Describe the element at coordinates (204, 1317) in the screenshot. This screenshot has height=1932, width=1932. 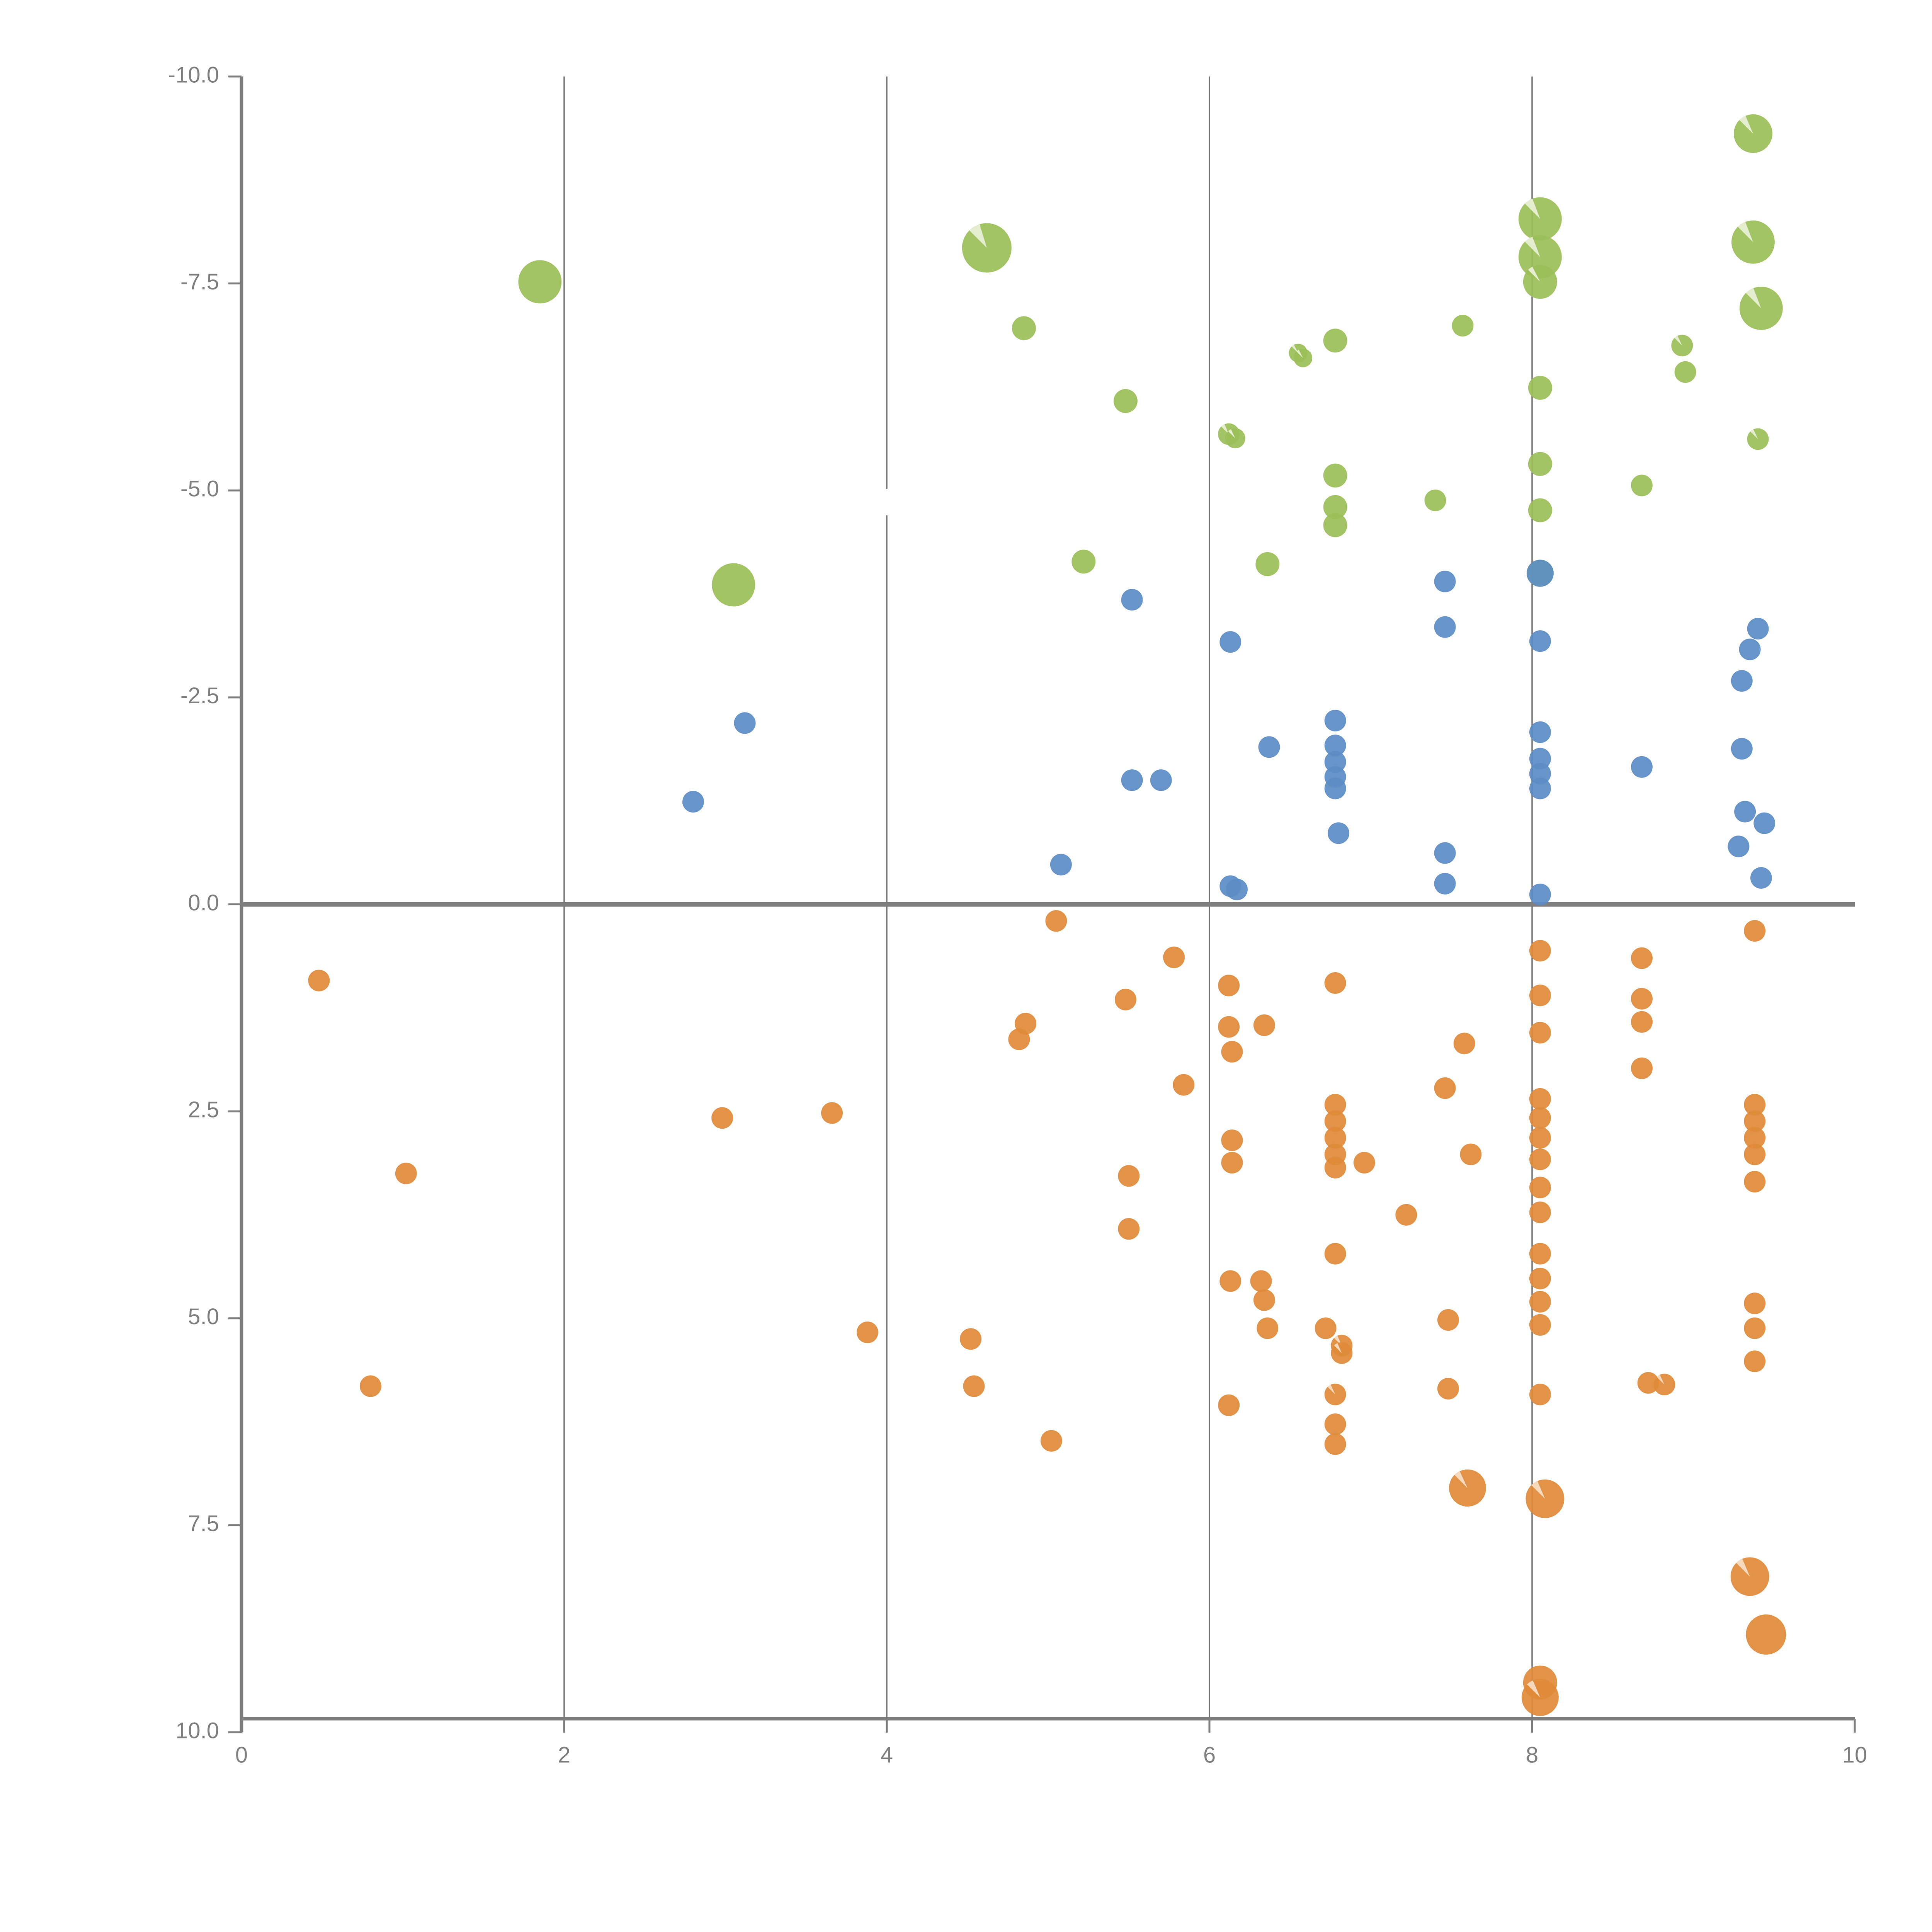
I see `y-tick-label: 5.0` at that location.